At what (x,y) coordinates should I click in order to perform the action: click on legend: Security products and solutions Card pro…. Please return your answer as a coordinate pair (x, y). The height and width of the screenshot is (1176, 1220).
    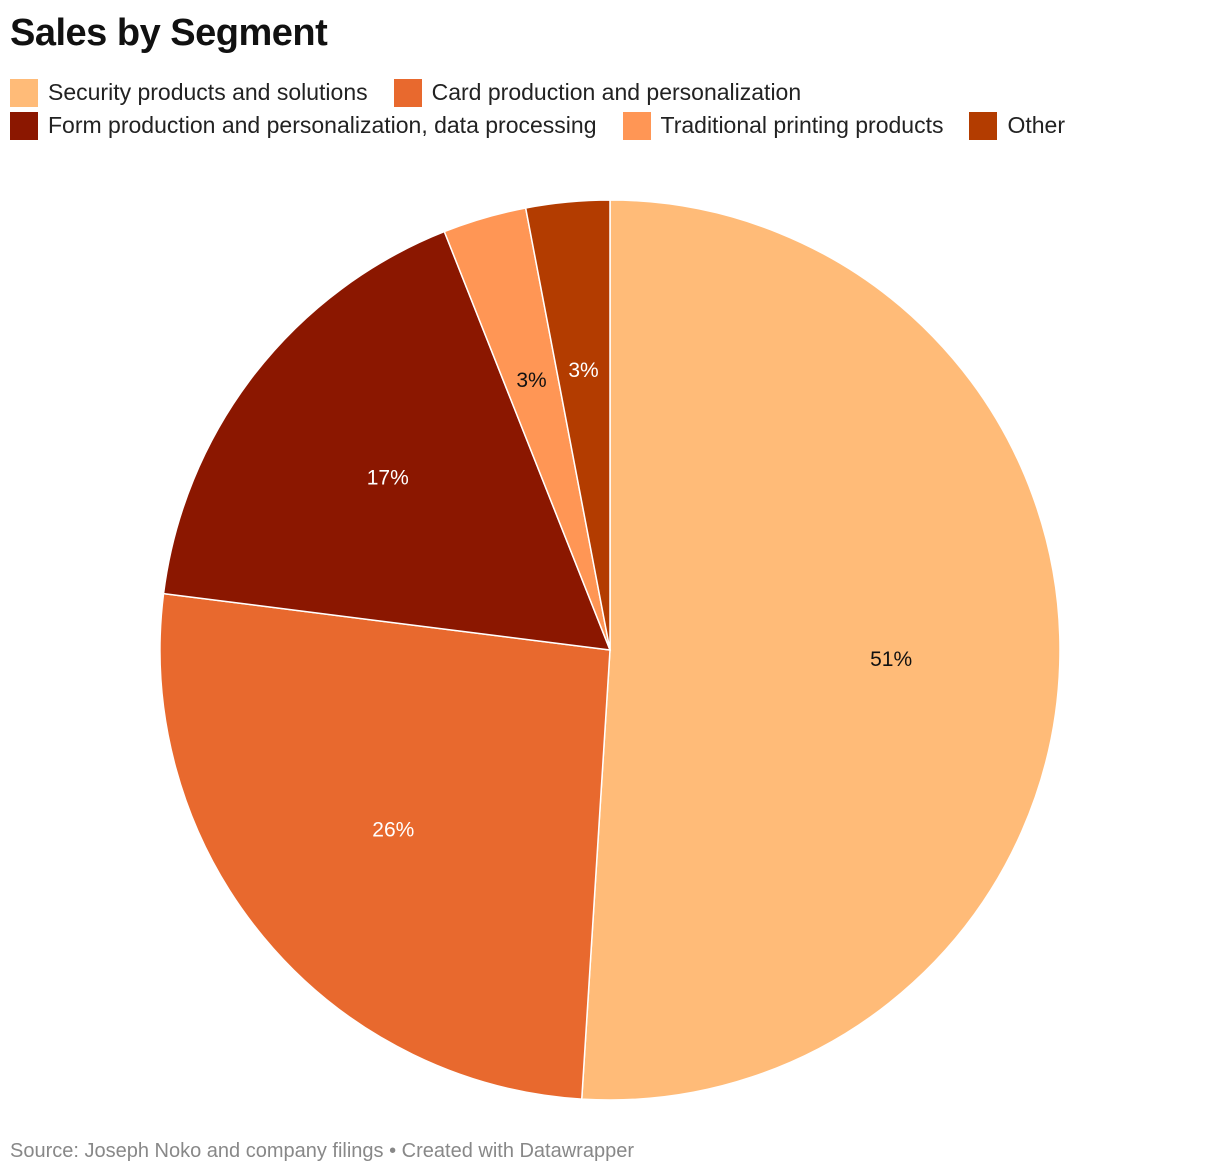
    Looking at the image, I should click on (610, 109).